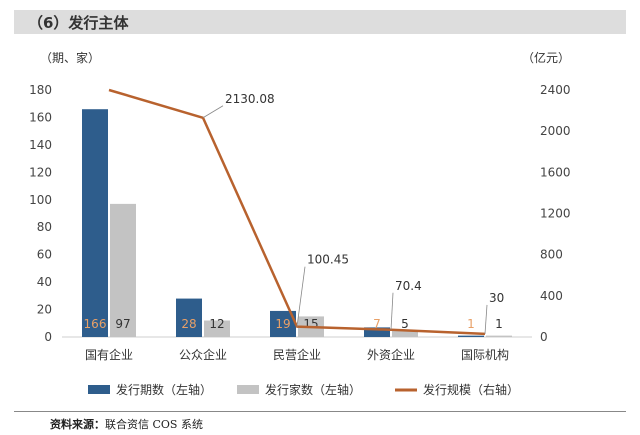 Image resolution: width=640 pixels, height=435 pixels. Describe the element at coordinates (77, 424) in the screenshot. I see `source-label: 资料来源：` at that location.